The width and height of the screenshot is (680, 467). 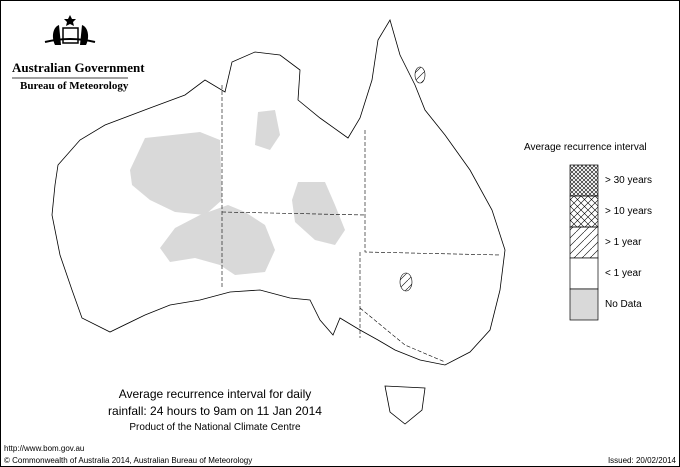 What do you see at coordinates (623, 304) in the screenshot?
I see `legend-label: No Data` at bounding box center [623, 304].